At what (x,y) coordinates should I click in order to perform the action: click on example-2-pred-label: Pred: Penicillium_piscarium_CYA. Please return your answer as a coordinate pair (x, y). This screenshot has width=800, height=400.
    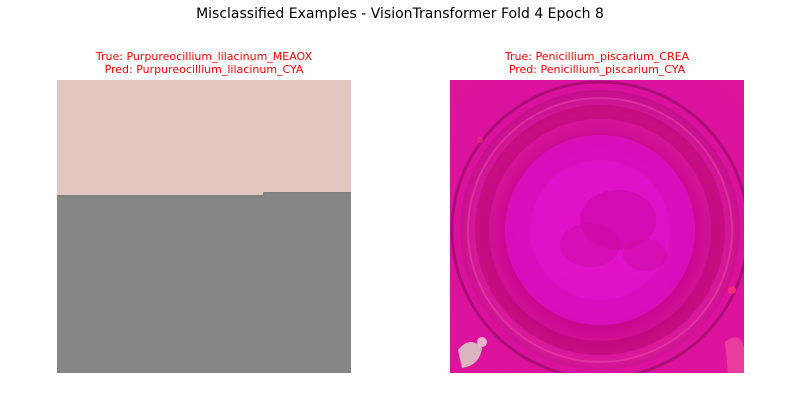
    Looking at the image, I should click on (597, 69).